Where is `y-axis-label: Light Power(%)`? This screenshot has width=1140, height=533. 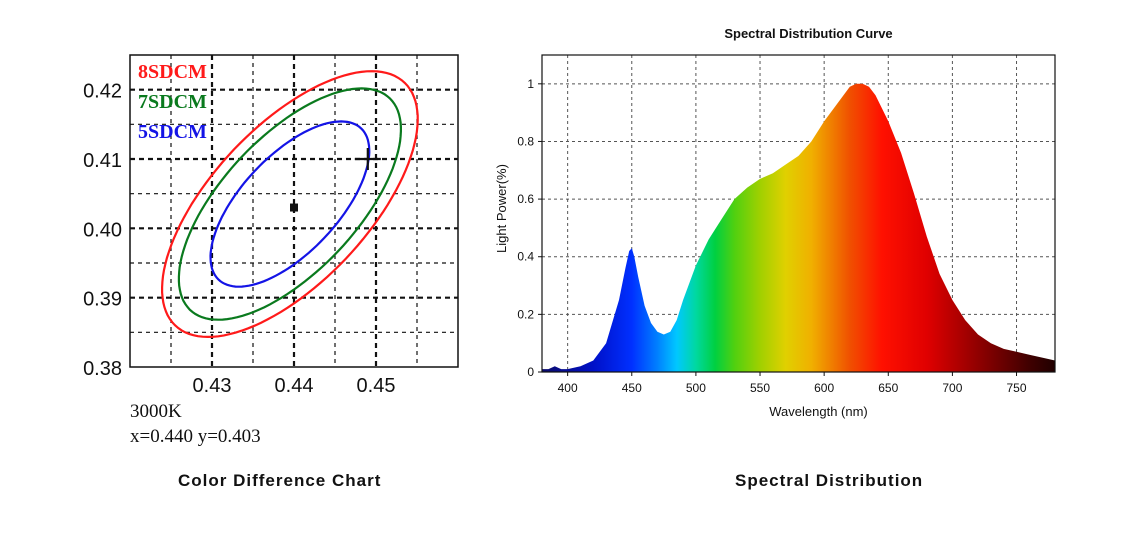
y-axis-label: Light Power(%) is located at coordinates (501, 208).